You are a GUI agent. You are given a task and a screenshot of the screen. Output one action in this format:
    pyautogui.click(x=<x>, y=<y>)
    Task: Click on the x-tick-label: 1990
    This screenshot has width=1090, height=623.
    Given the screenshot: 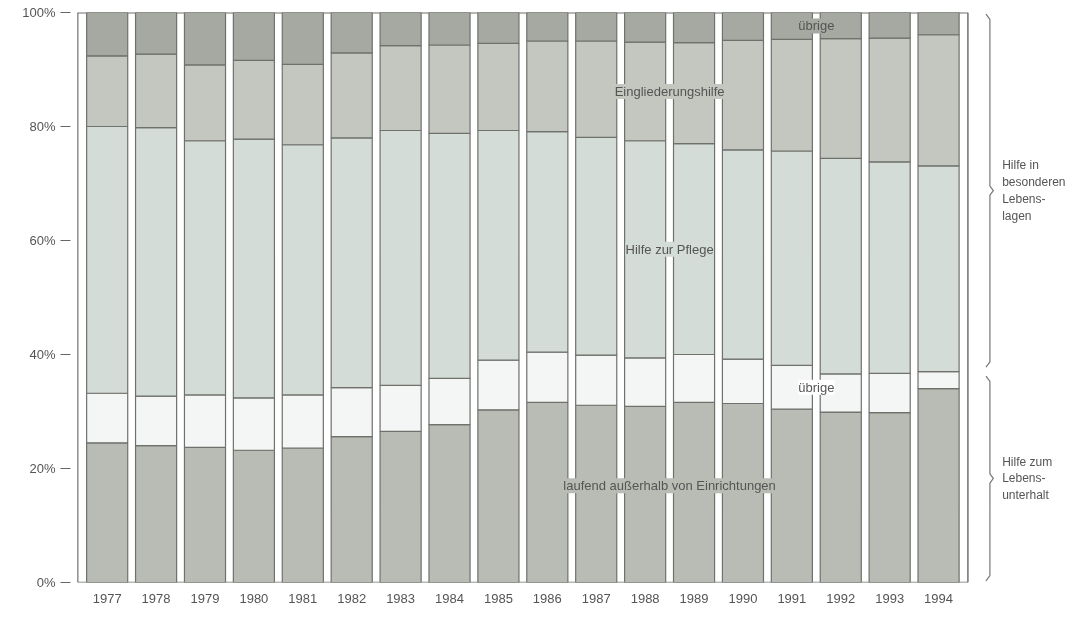 What is the action you would take?
    pyautogui.click(x=743, y=598)
    